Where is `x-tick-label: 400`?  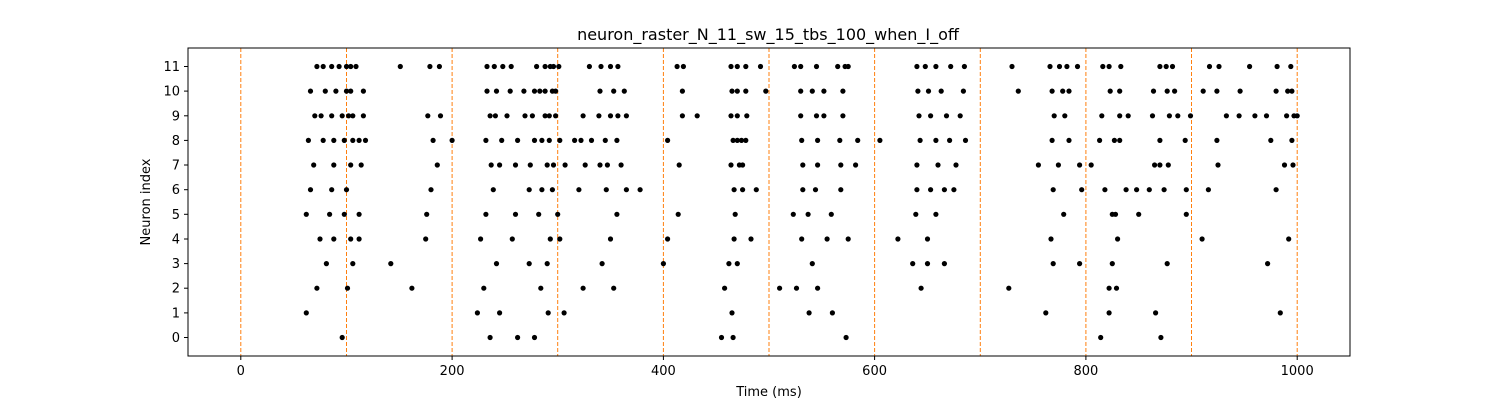 x-tick-label: 400 is located at coordinates (663, 371).